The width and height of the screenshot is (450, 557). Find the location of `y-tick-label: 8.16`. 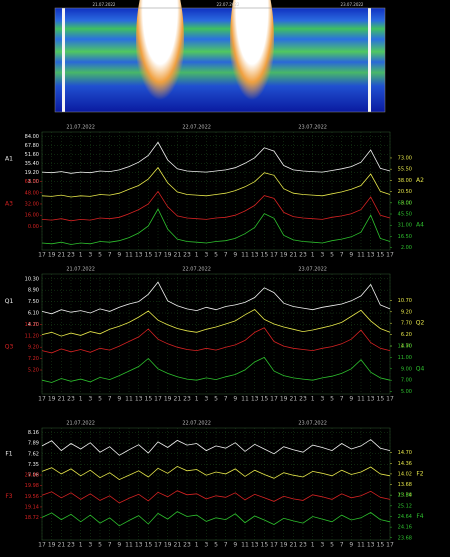

y-tick-label: 8.16 is located at coordinates (33, 433).